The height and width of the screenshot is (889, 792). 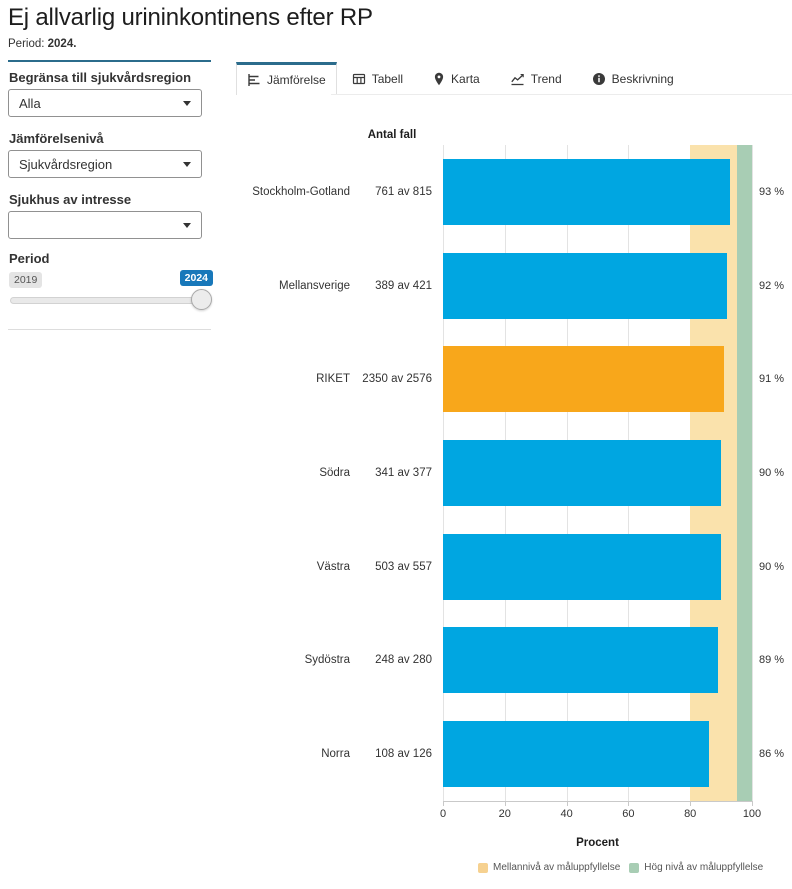 I want to click on comparison-level-select: Sjukvårdsregion, so click(x=105, y=164).